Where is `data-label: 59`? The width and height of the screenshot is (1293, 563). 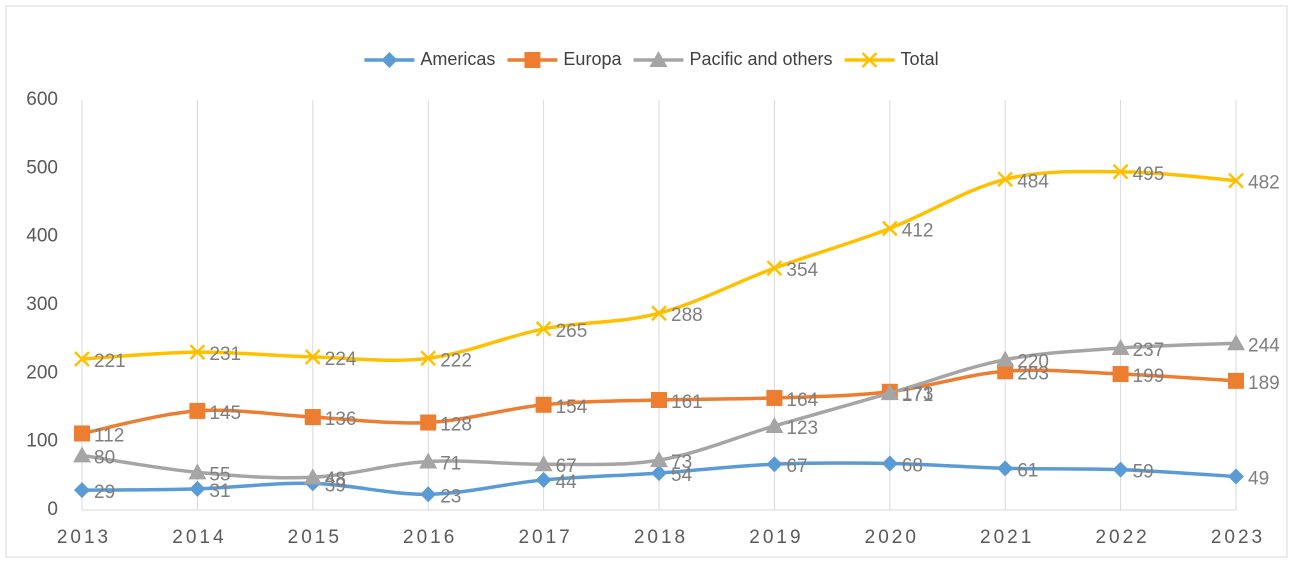
data-label: 59 is located at coordinates (1143, 472).